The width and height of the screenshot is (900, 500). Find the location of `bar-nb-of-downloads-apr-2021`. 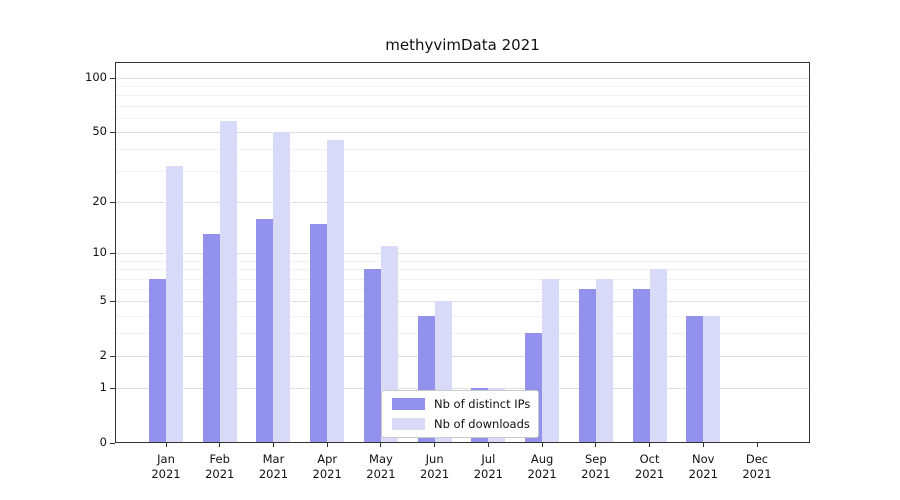

bar-nb-of-downloads-apr-2021 is located at coordinates (336, 291).